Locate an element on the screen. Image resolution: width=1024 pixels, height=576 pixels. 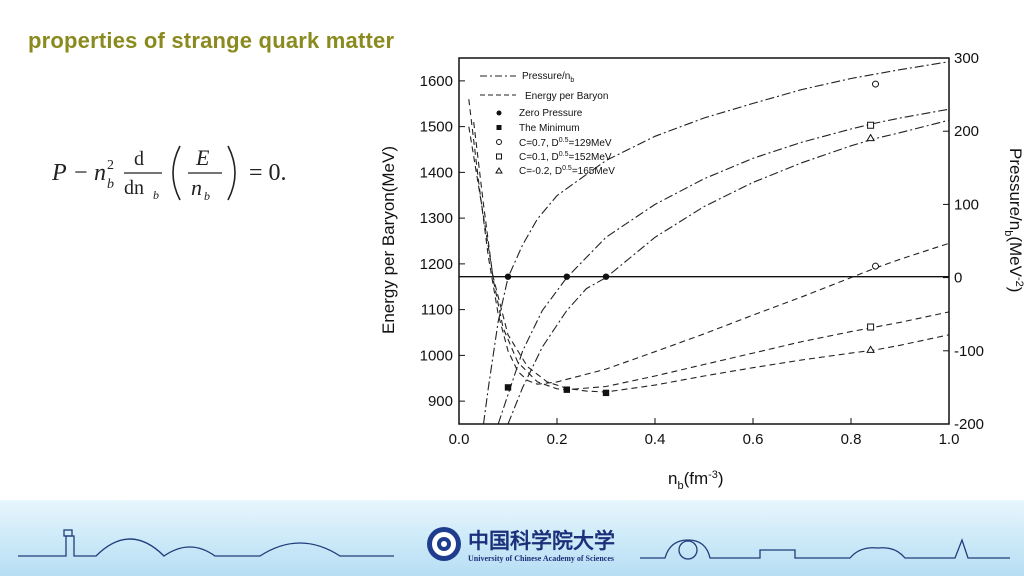
x-label-base: n is located at coordinates (672, 478).